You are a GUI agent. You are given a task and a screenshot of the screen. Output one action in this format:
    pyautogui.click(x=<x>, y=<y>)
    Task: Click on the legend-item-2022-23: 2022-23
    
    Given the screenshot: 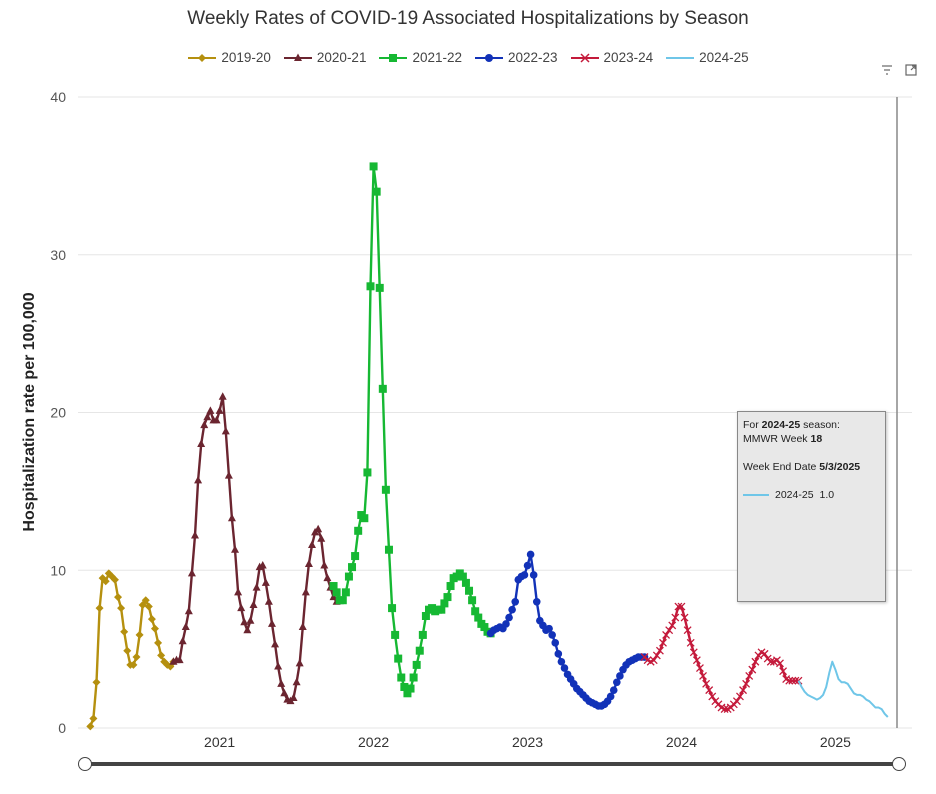 What is the action you would take?
    pyautogui.click(x=516, y=57)
    